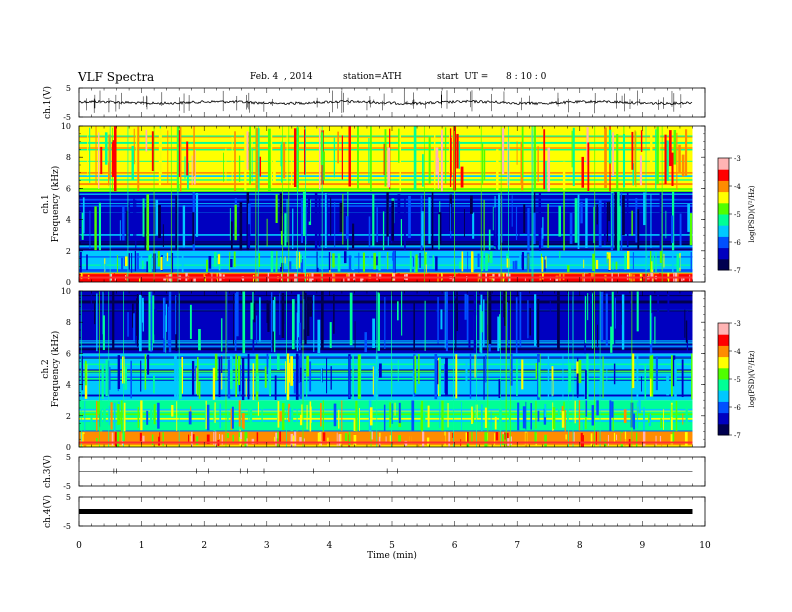 The height and width of the screenshot is (612, 792). What do you see at coordinates (68, 157) in the screenshot?
I see `y-tick-label: 8` at bounding box center [68, 157].